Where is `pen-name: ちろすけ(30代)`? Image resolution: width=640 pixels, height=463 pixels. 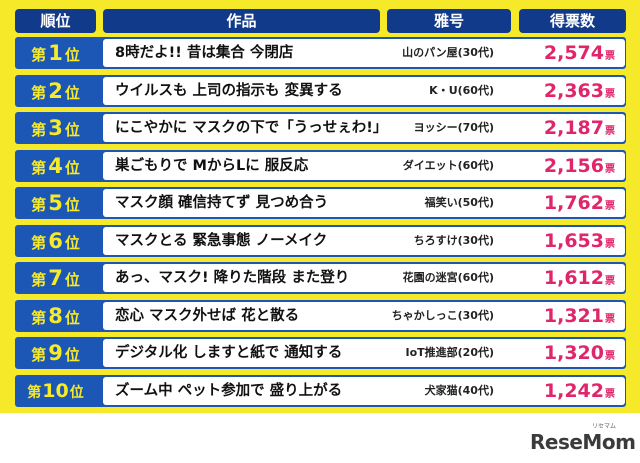
pen-name: ちろすけ(30代) is located at coordinates (453, 240).